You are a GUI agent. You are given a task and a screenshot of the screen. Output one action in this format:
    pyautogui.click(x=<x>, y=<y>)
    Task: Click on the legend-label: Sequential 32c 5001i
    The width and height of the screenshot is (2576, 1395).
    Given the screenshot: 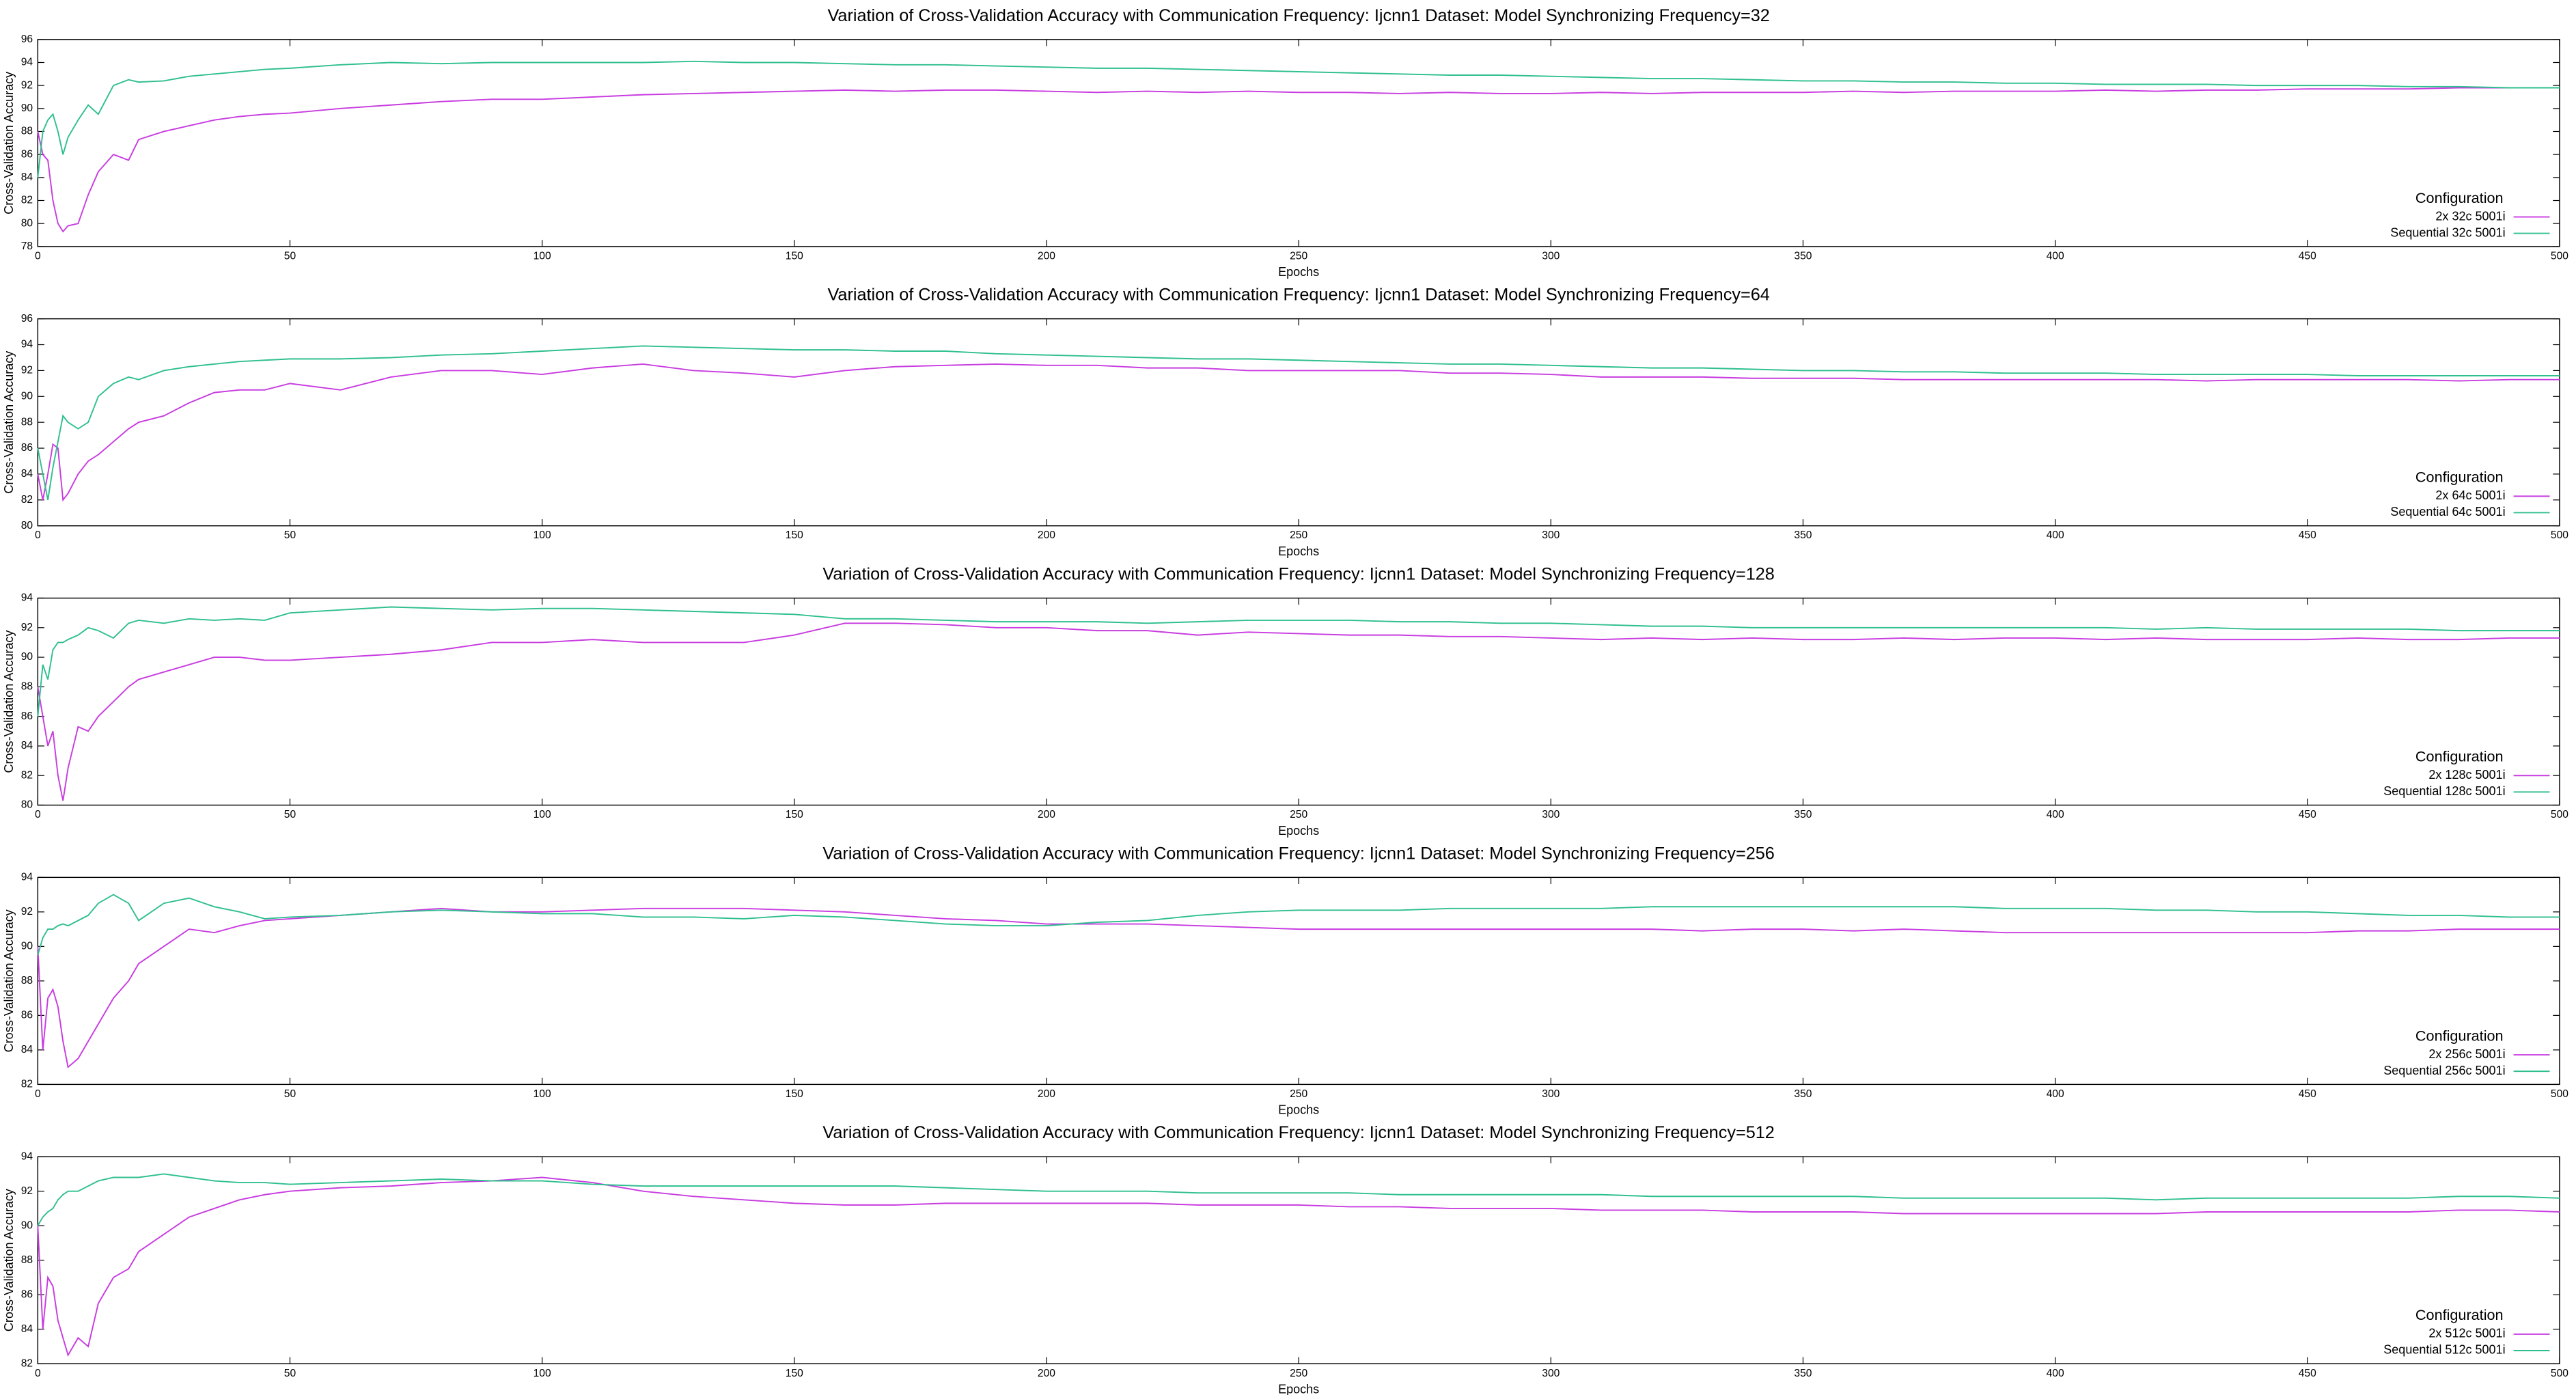 What is the action you would take?
    pyautogui.click(x=2448, y=232)
    